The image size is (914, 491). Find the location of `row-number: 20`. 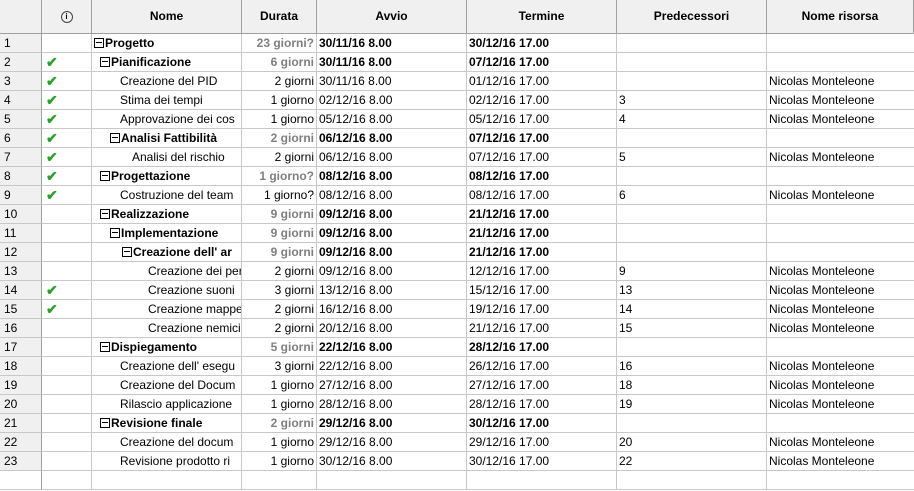

row-number: 20 is located at coordinates (21, 404).